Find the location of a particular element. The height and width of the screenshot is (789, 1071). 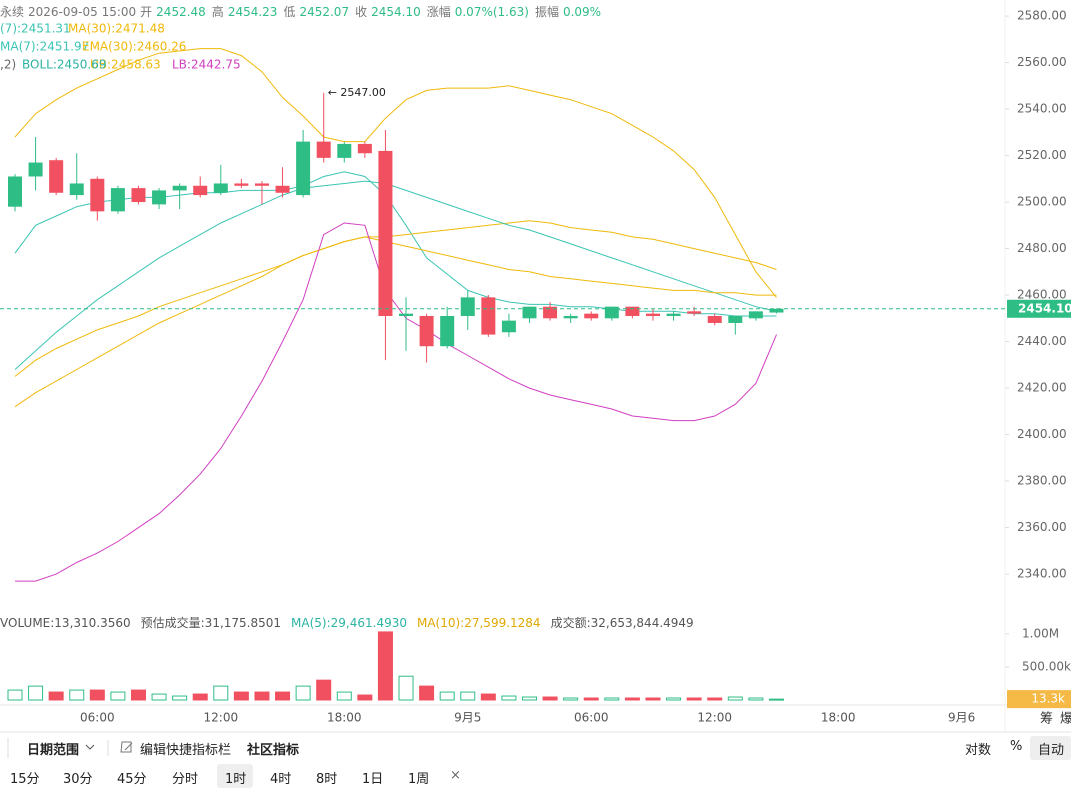

side-tool: 爆 is located at coordinates (1065, 719).